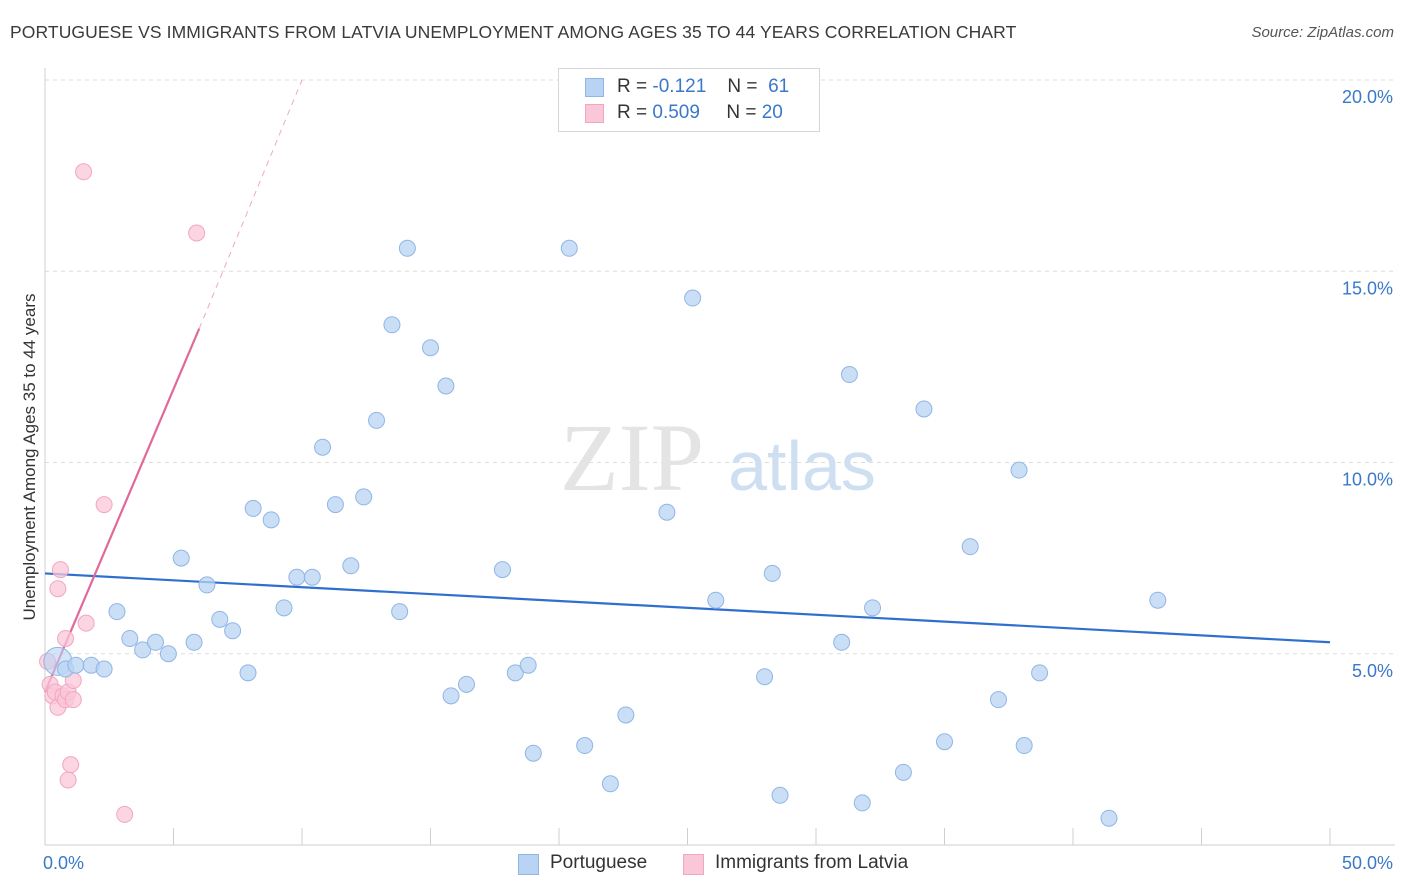  What do you see at coordinates (1322, 32) in the screenshot?
I see `source-label: Source: ZipAtlas.com` at bounding box center [1322, 32].